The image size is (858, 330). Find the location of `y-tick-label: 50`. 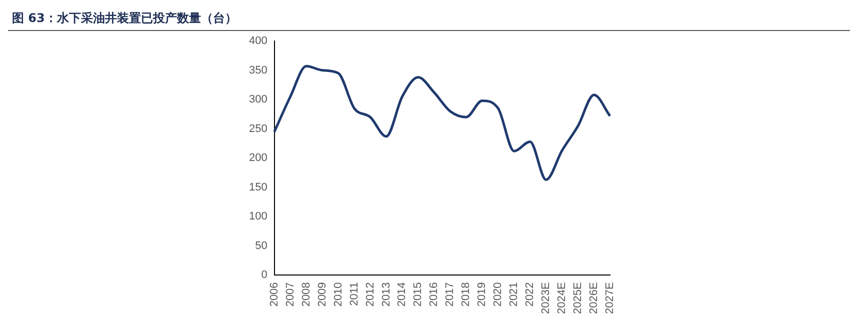

y-tick-label: 50 is located at coordinates (261, 246).